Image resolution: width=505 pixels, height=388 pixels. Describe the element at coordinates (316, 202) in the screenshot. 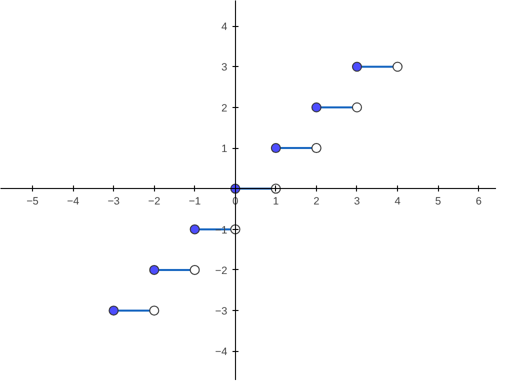

I see `x-tick-label: 2` at that location.